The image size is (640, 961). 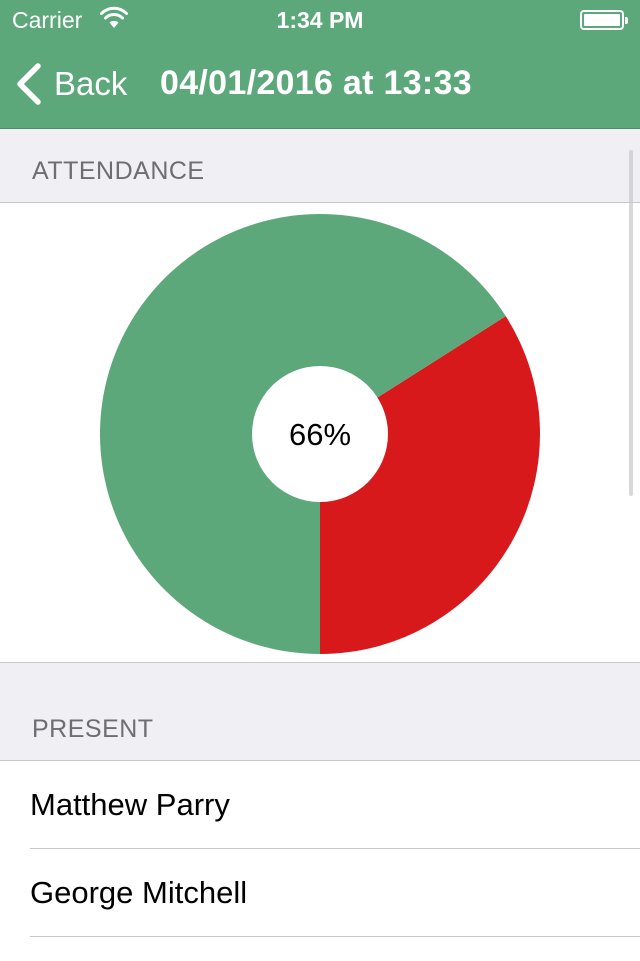 I want to click on wifi-icon, so click(x=114, y=17).